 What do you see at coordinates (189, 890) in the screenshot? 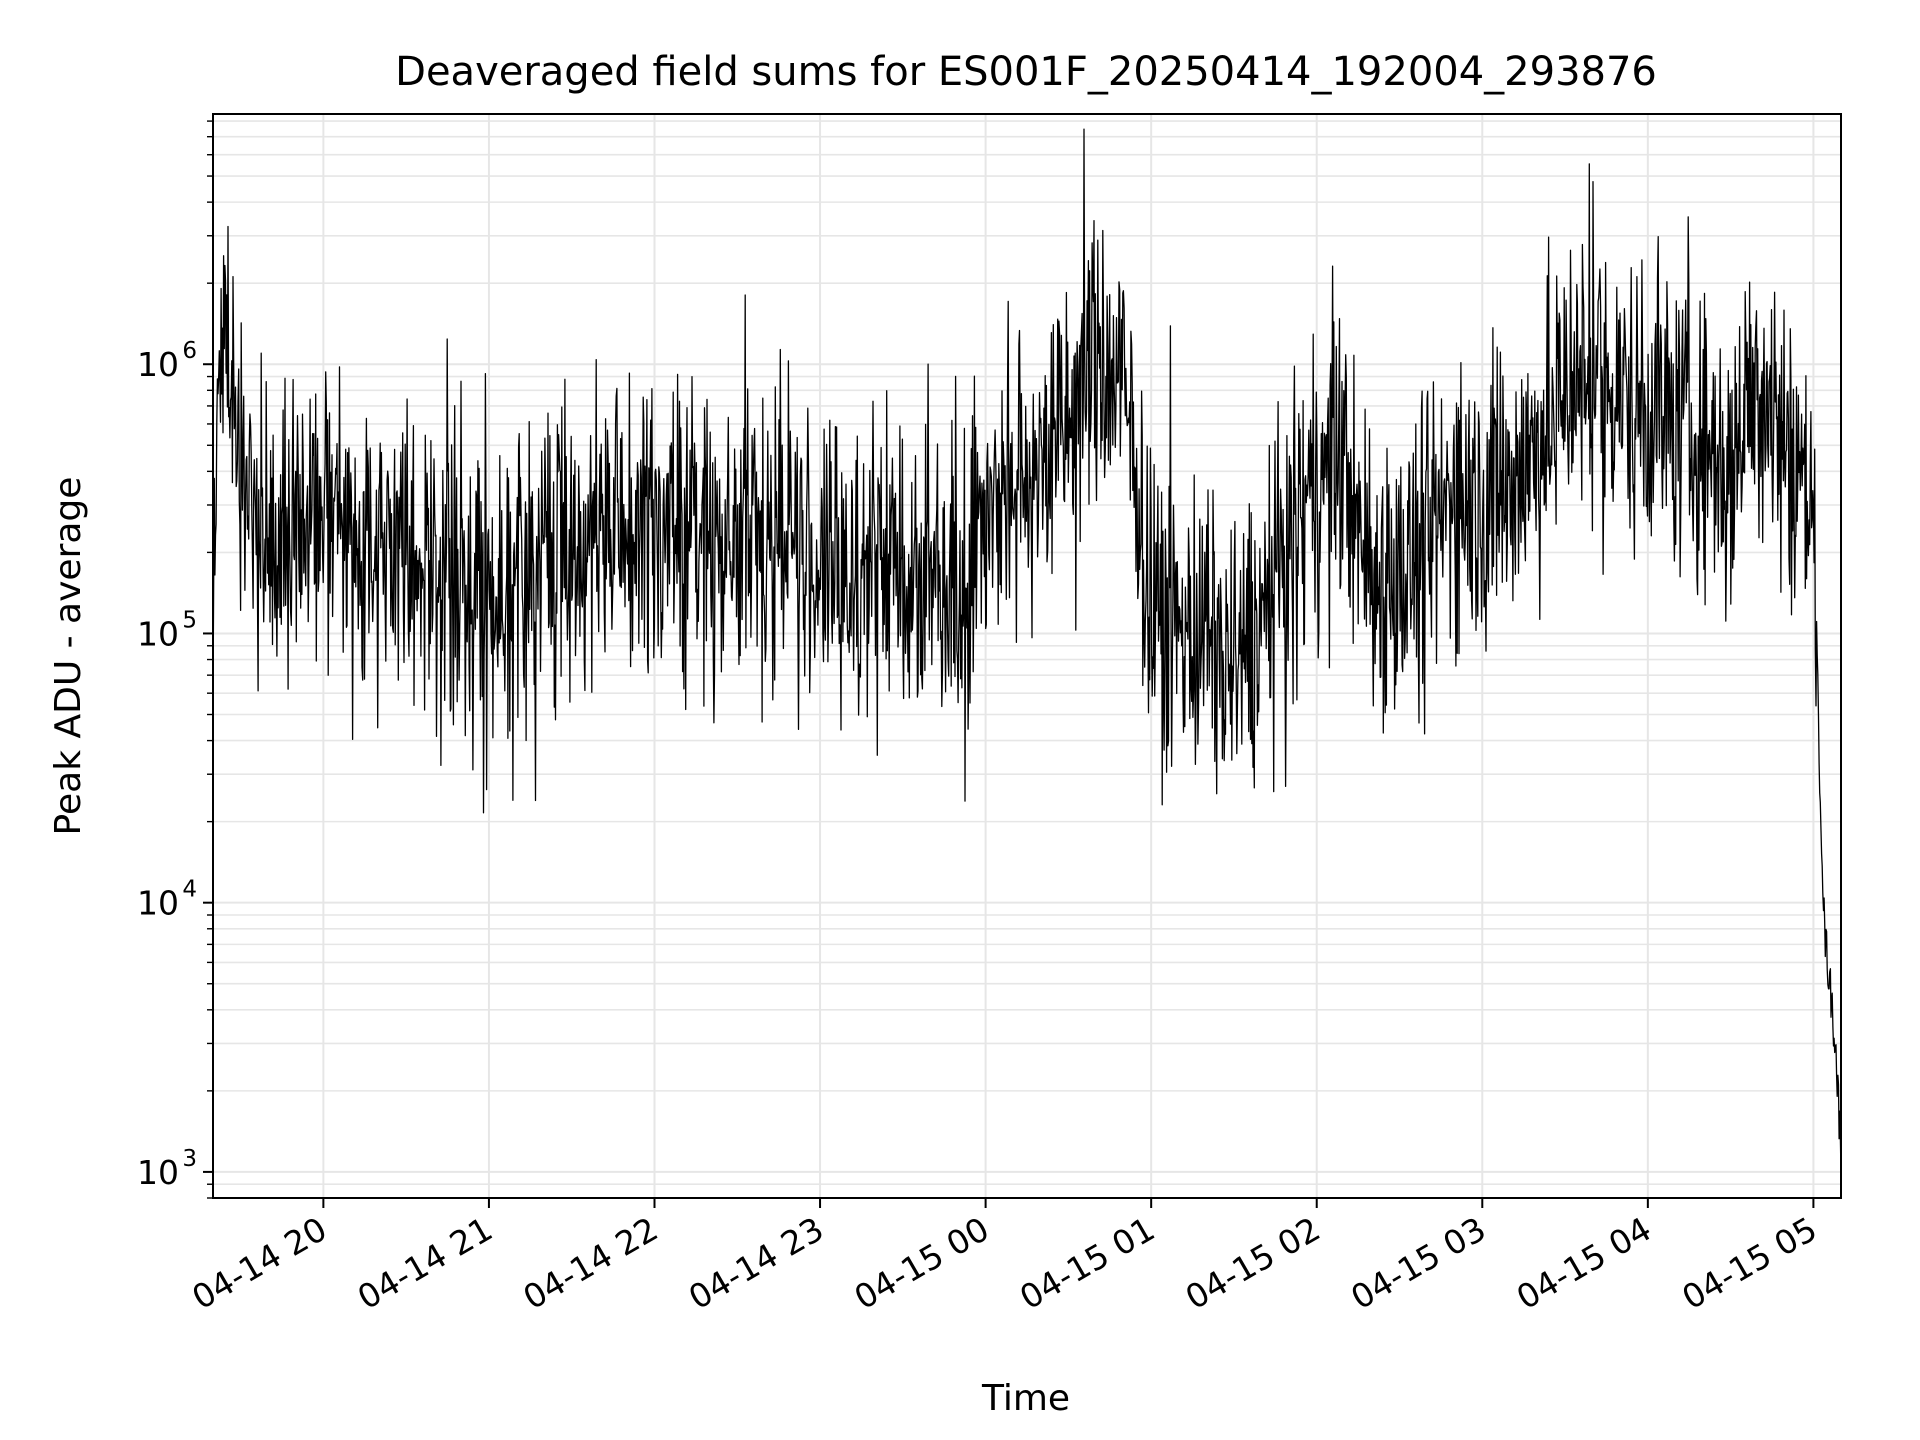
I see `y-tick-exponent: 4` at bounding box center [189, 890].